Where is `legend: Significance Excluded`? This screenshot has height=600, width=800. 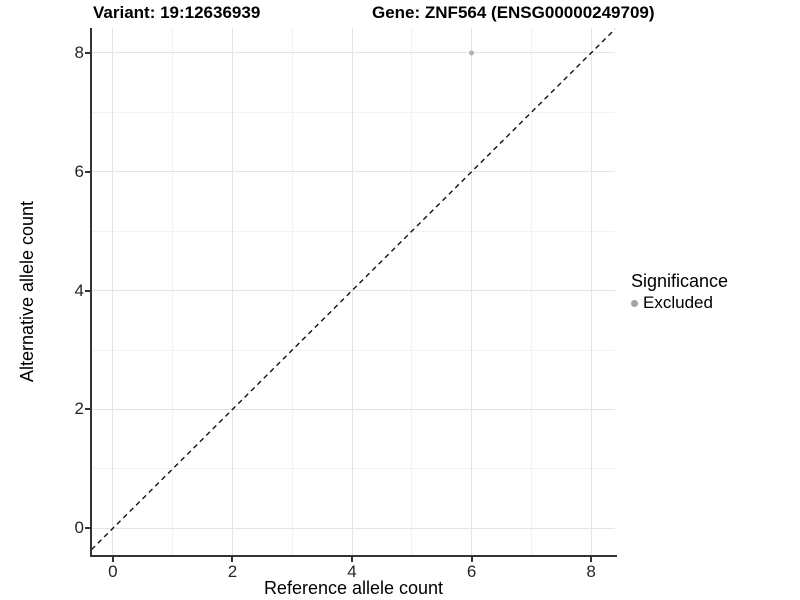 legend: Significance Excluded is located at coordinates (679, 291).